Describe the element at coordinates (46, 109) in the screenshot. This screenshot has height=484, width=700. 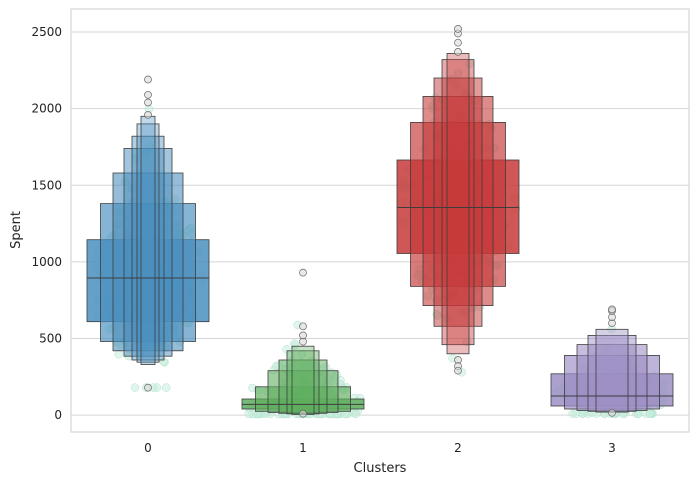
I see `y-tick-label: 2000` at that location.